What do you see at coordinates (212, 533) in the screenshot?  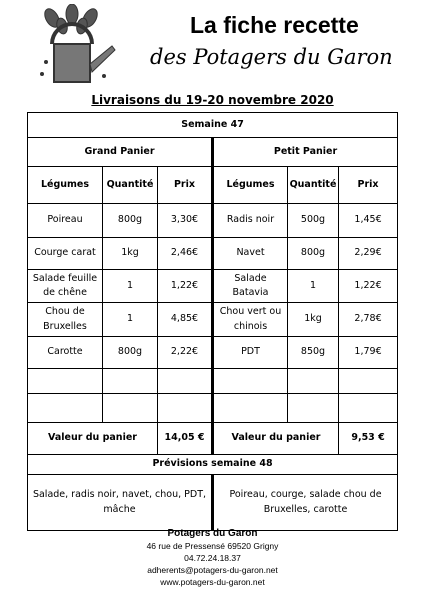 I see `footer-name: Potagers du Garon` at bounding box center [212, 533].